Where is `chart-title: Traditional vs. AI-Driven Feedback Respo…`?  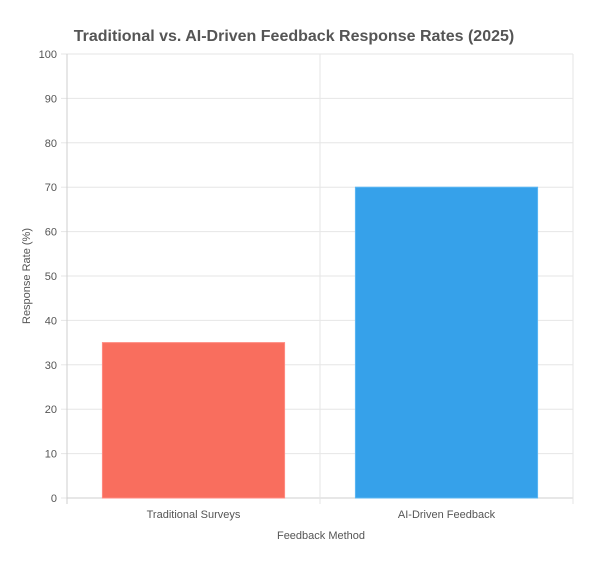 chart-title: Traditional vs. AI-Driven Feedback Respo… is located at coordinates (294, 36).